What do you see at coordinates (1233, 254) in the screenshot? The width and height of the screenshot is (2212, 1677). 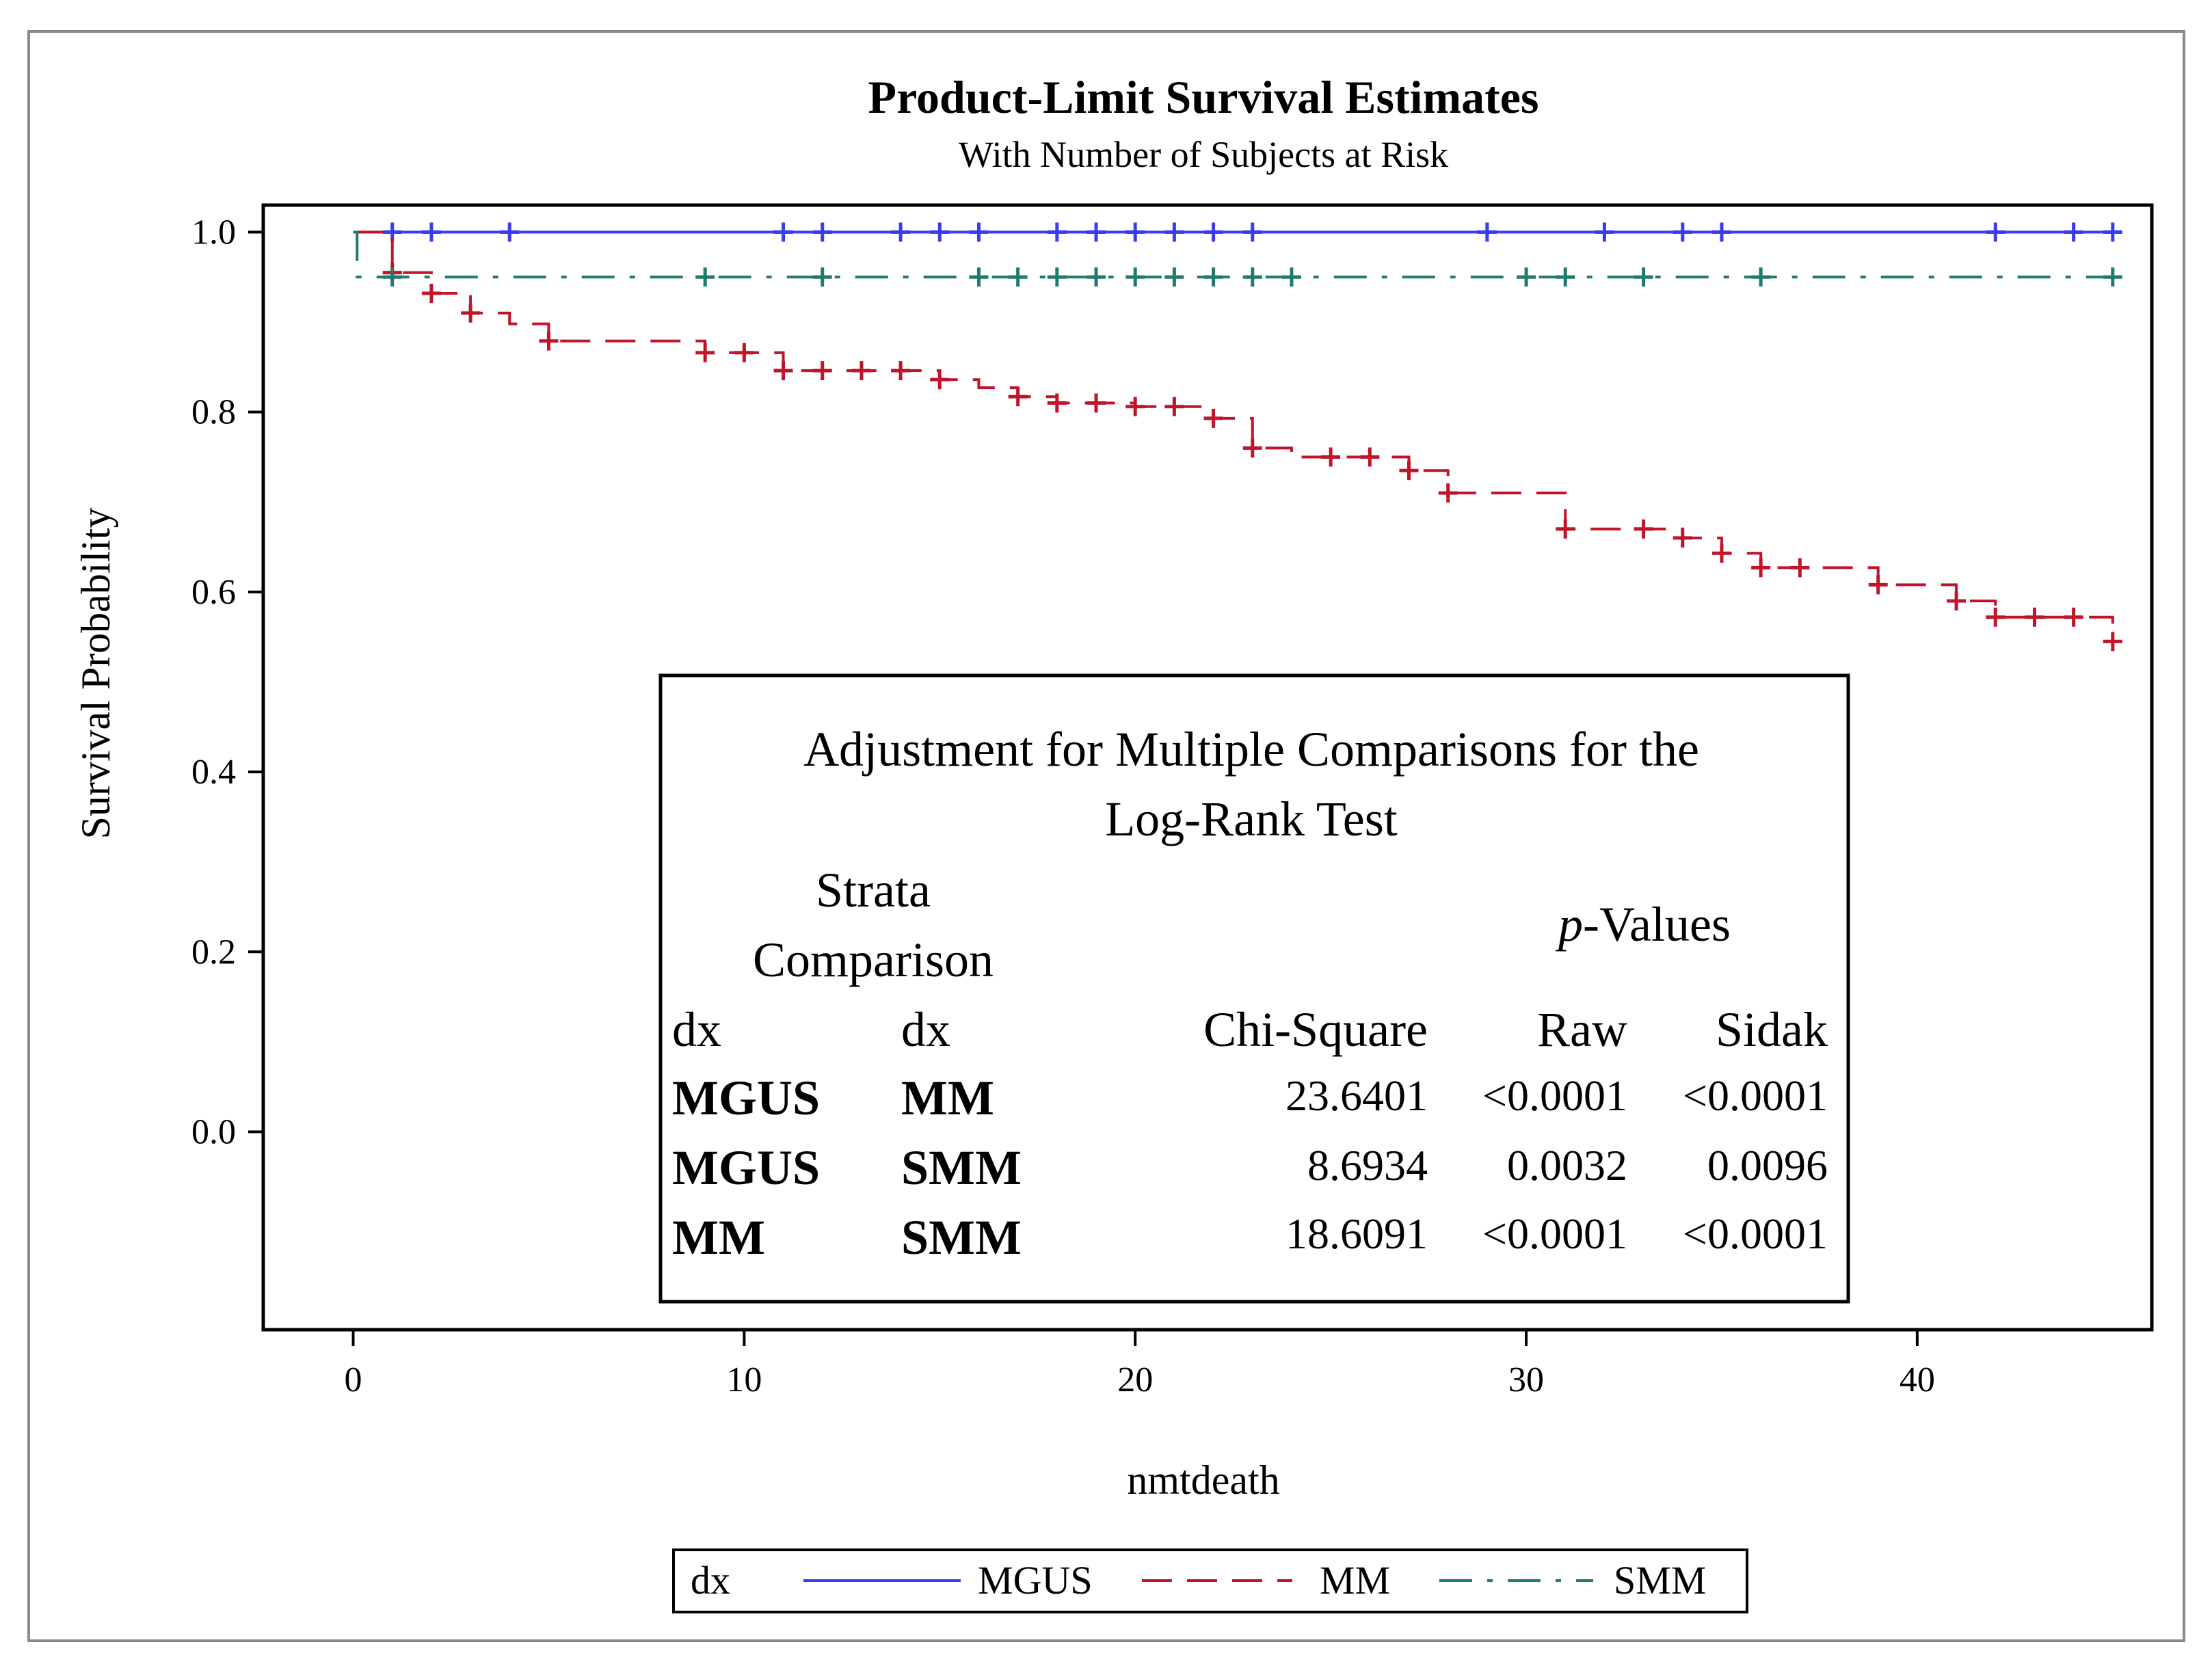 I see `series-line-smm` at bounding box center [1233, 254].